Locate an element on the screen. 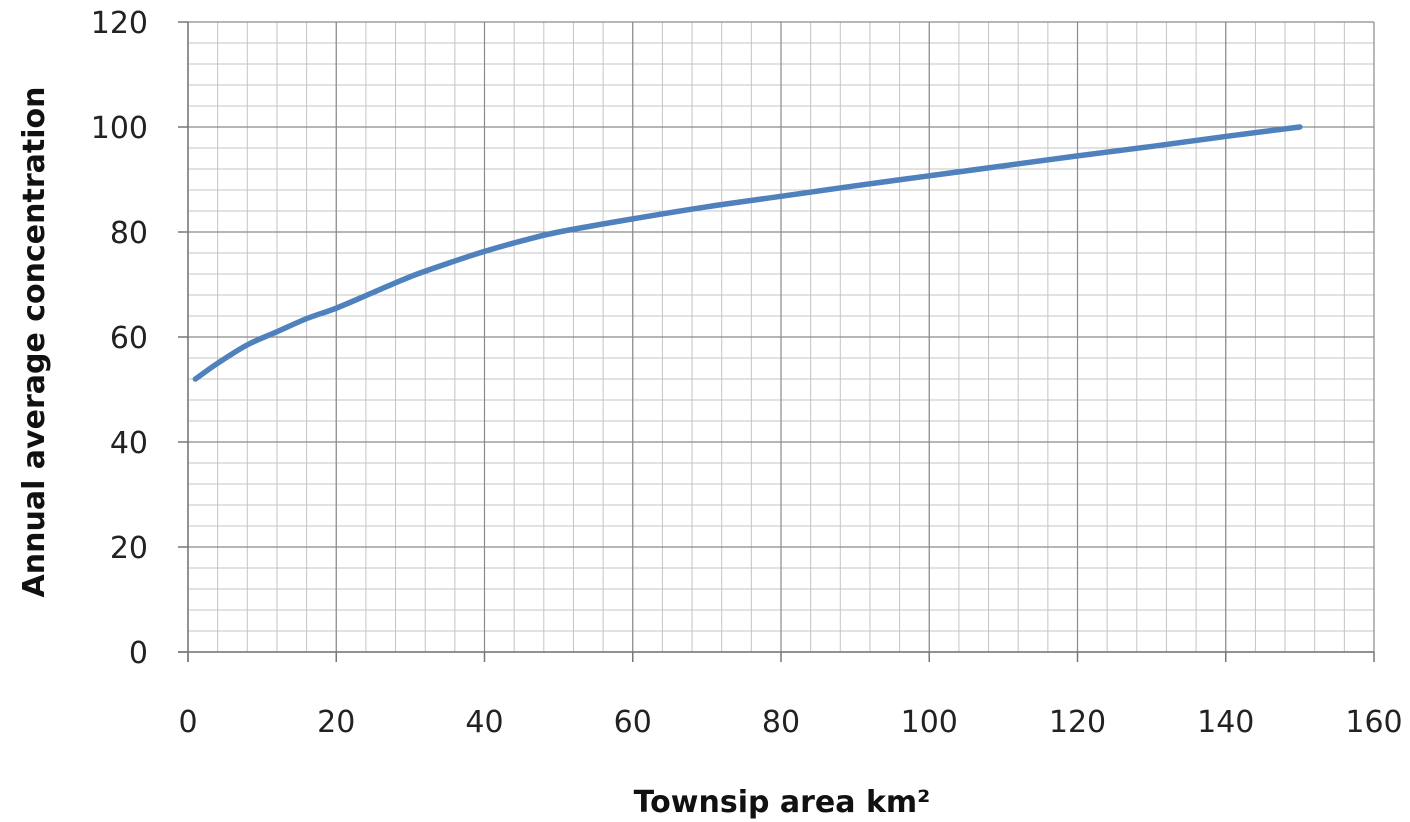  y-tick-label: 120 is located at coordinates (119, 23).